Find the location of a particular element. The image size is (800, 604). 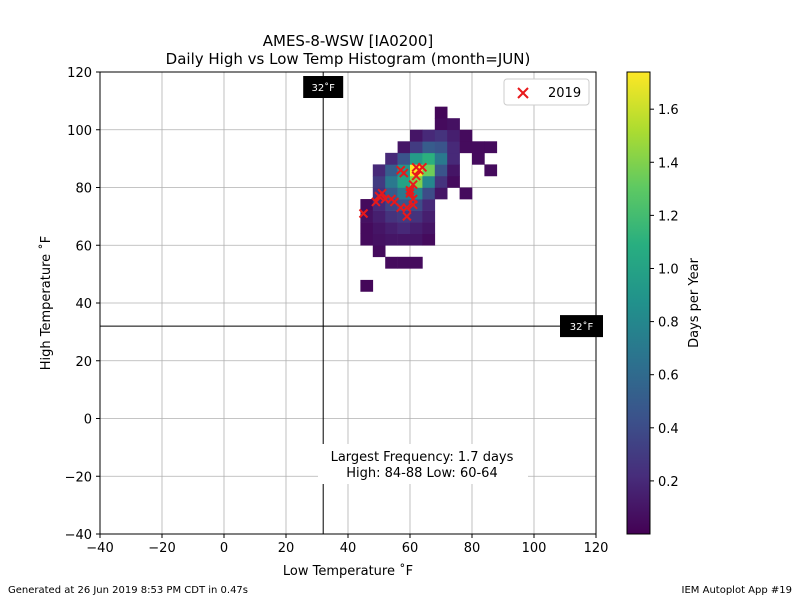

y-tick-label: 60 is located at coordinates (83, 246).